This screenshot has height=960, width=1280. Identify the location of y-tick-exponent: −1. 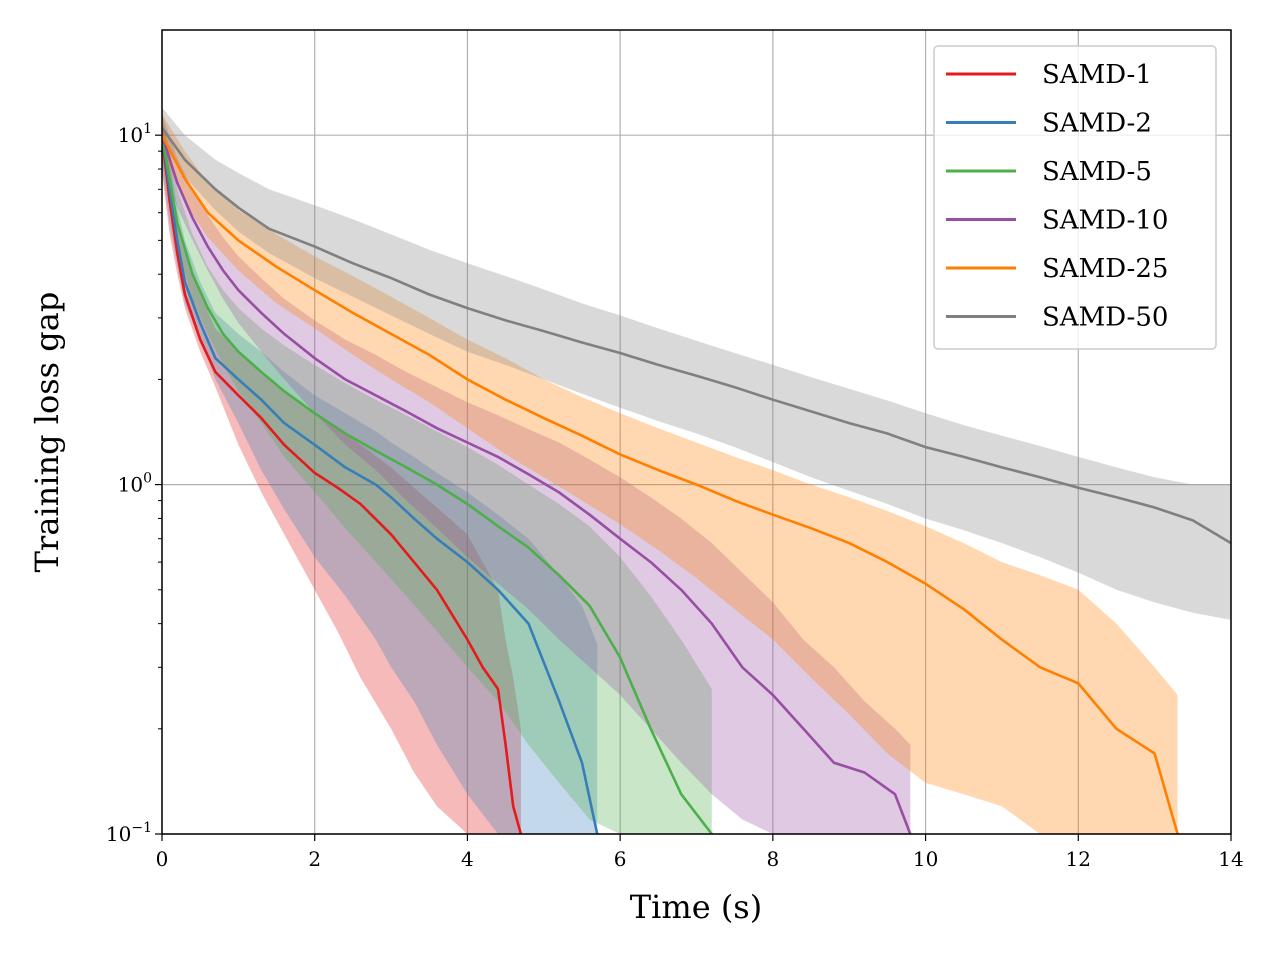
(141, 828).